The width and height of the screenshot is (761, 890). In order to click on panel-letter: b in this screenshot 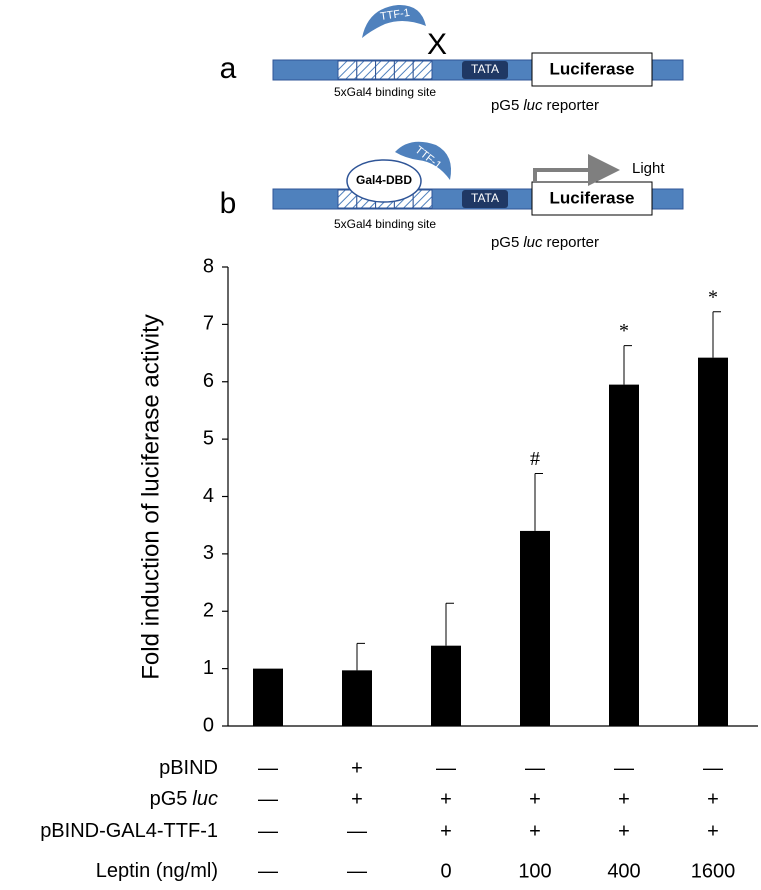, I will do `click(228, 203)`.